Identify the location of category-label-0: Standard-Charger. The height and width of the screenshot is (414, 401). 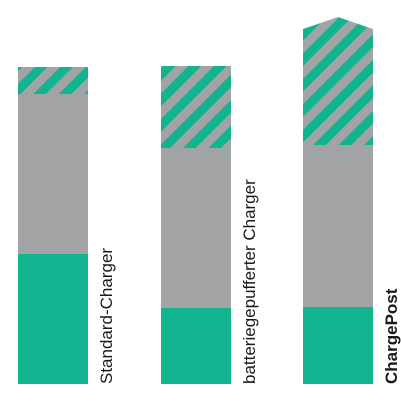
(106, 316).